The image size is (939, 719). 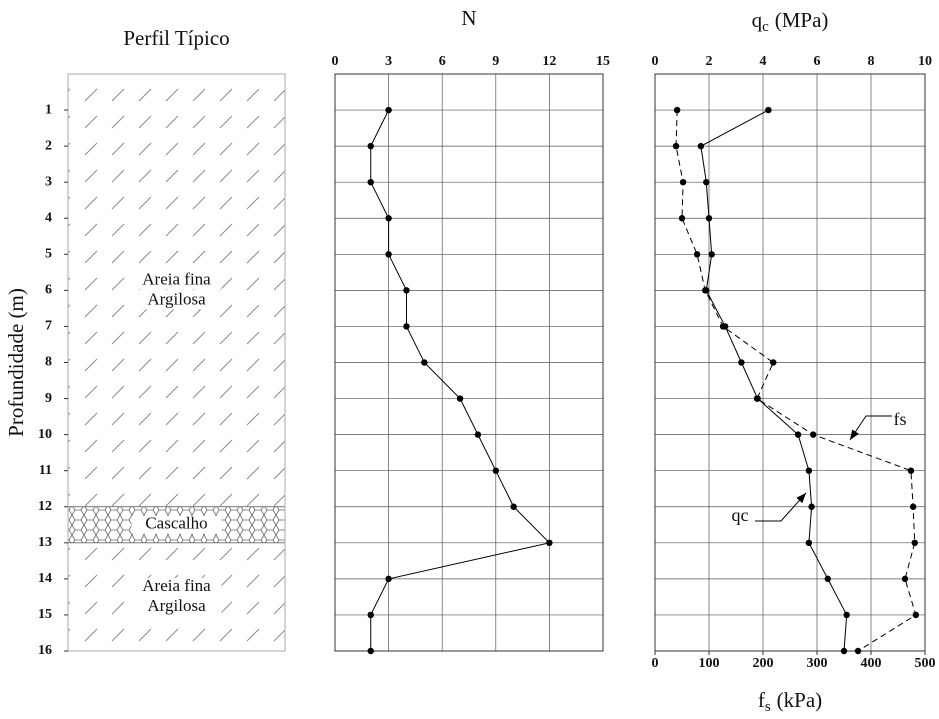 What do you see at coordinates (757, 20) in the screenshot?
I see `title-symbol: q` at bounding box center [757, 20].